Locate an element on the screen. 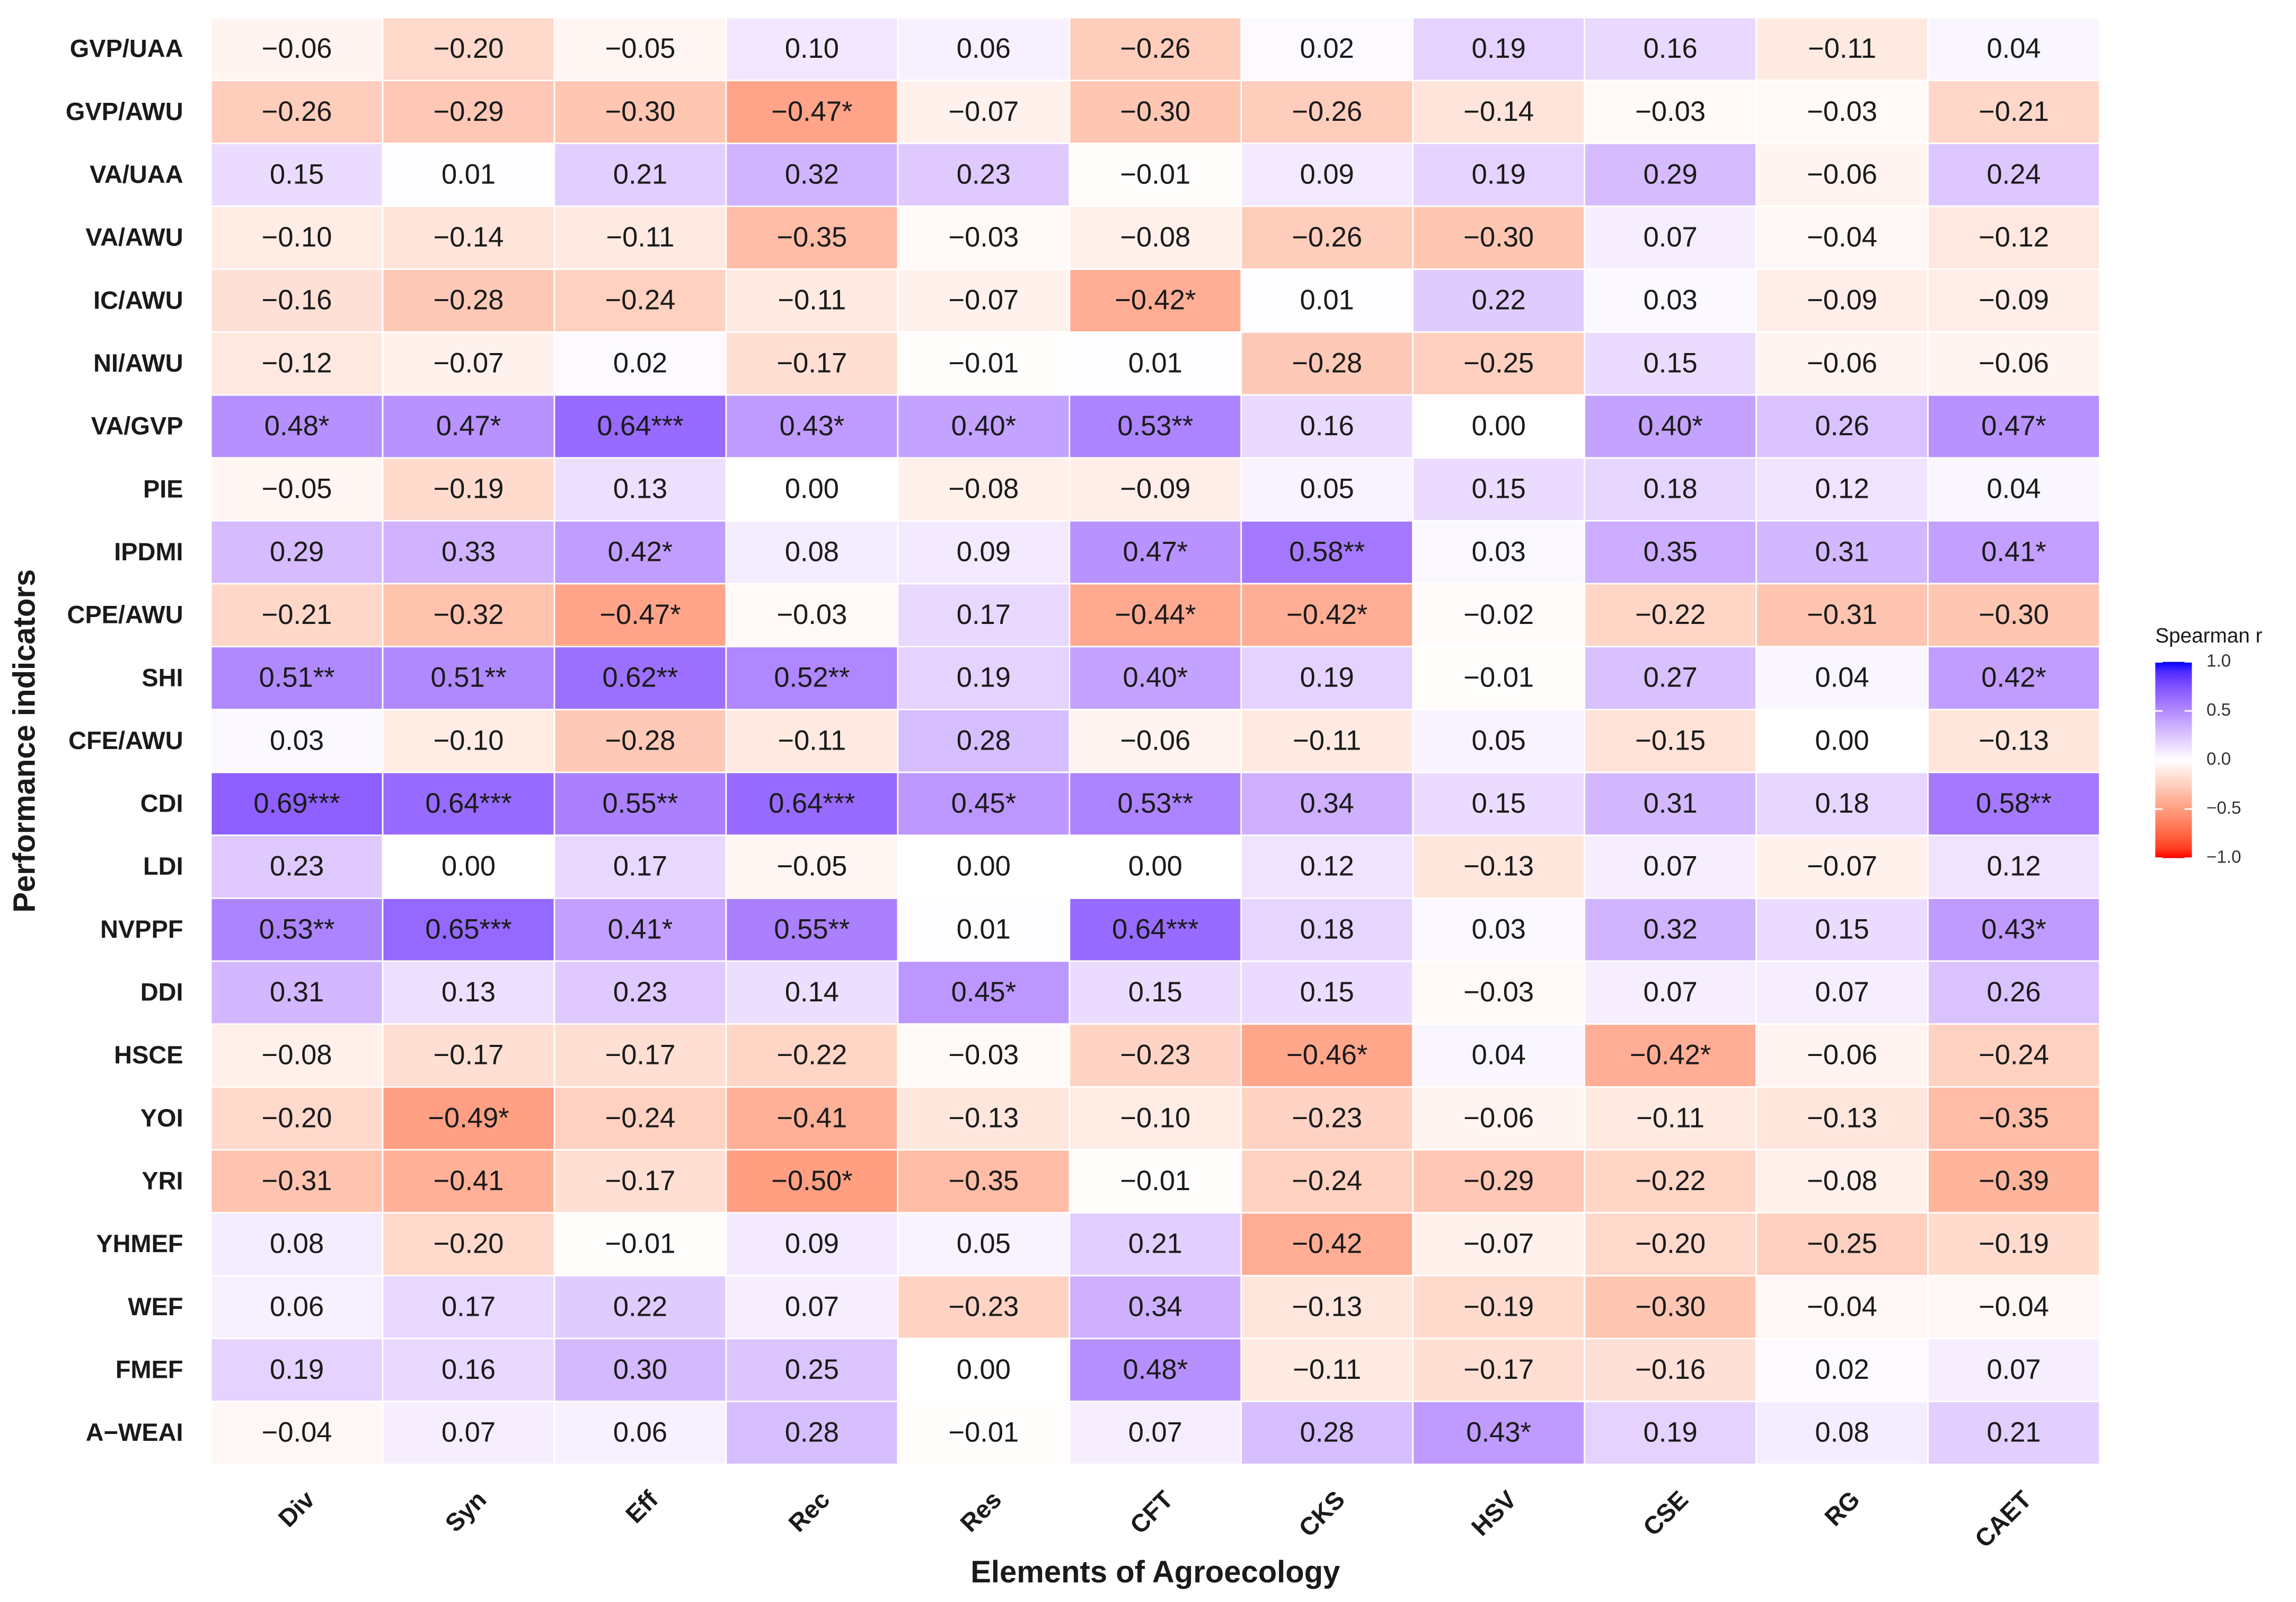  y-tick-label: A−WEAI is located at coordinates (134, 1432).